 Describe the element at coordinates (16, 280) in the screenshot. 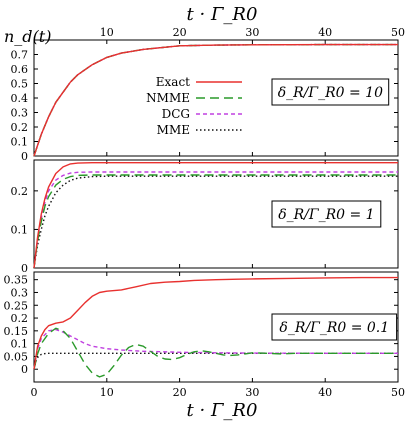

I see `y-tick-label: 0.35` at that location.